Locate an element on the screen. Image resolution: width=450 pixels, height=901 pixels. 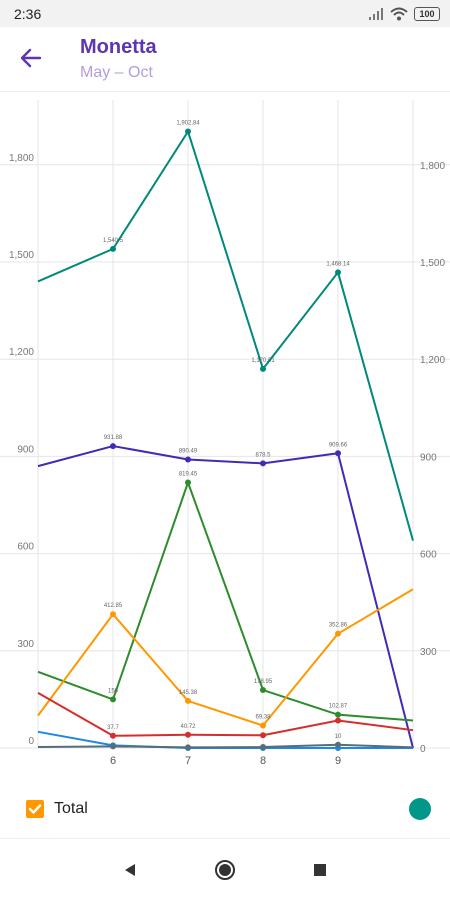
data-label: 145.38 is located at coordinates (188, 693).